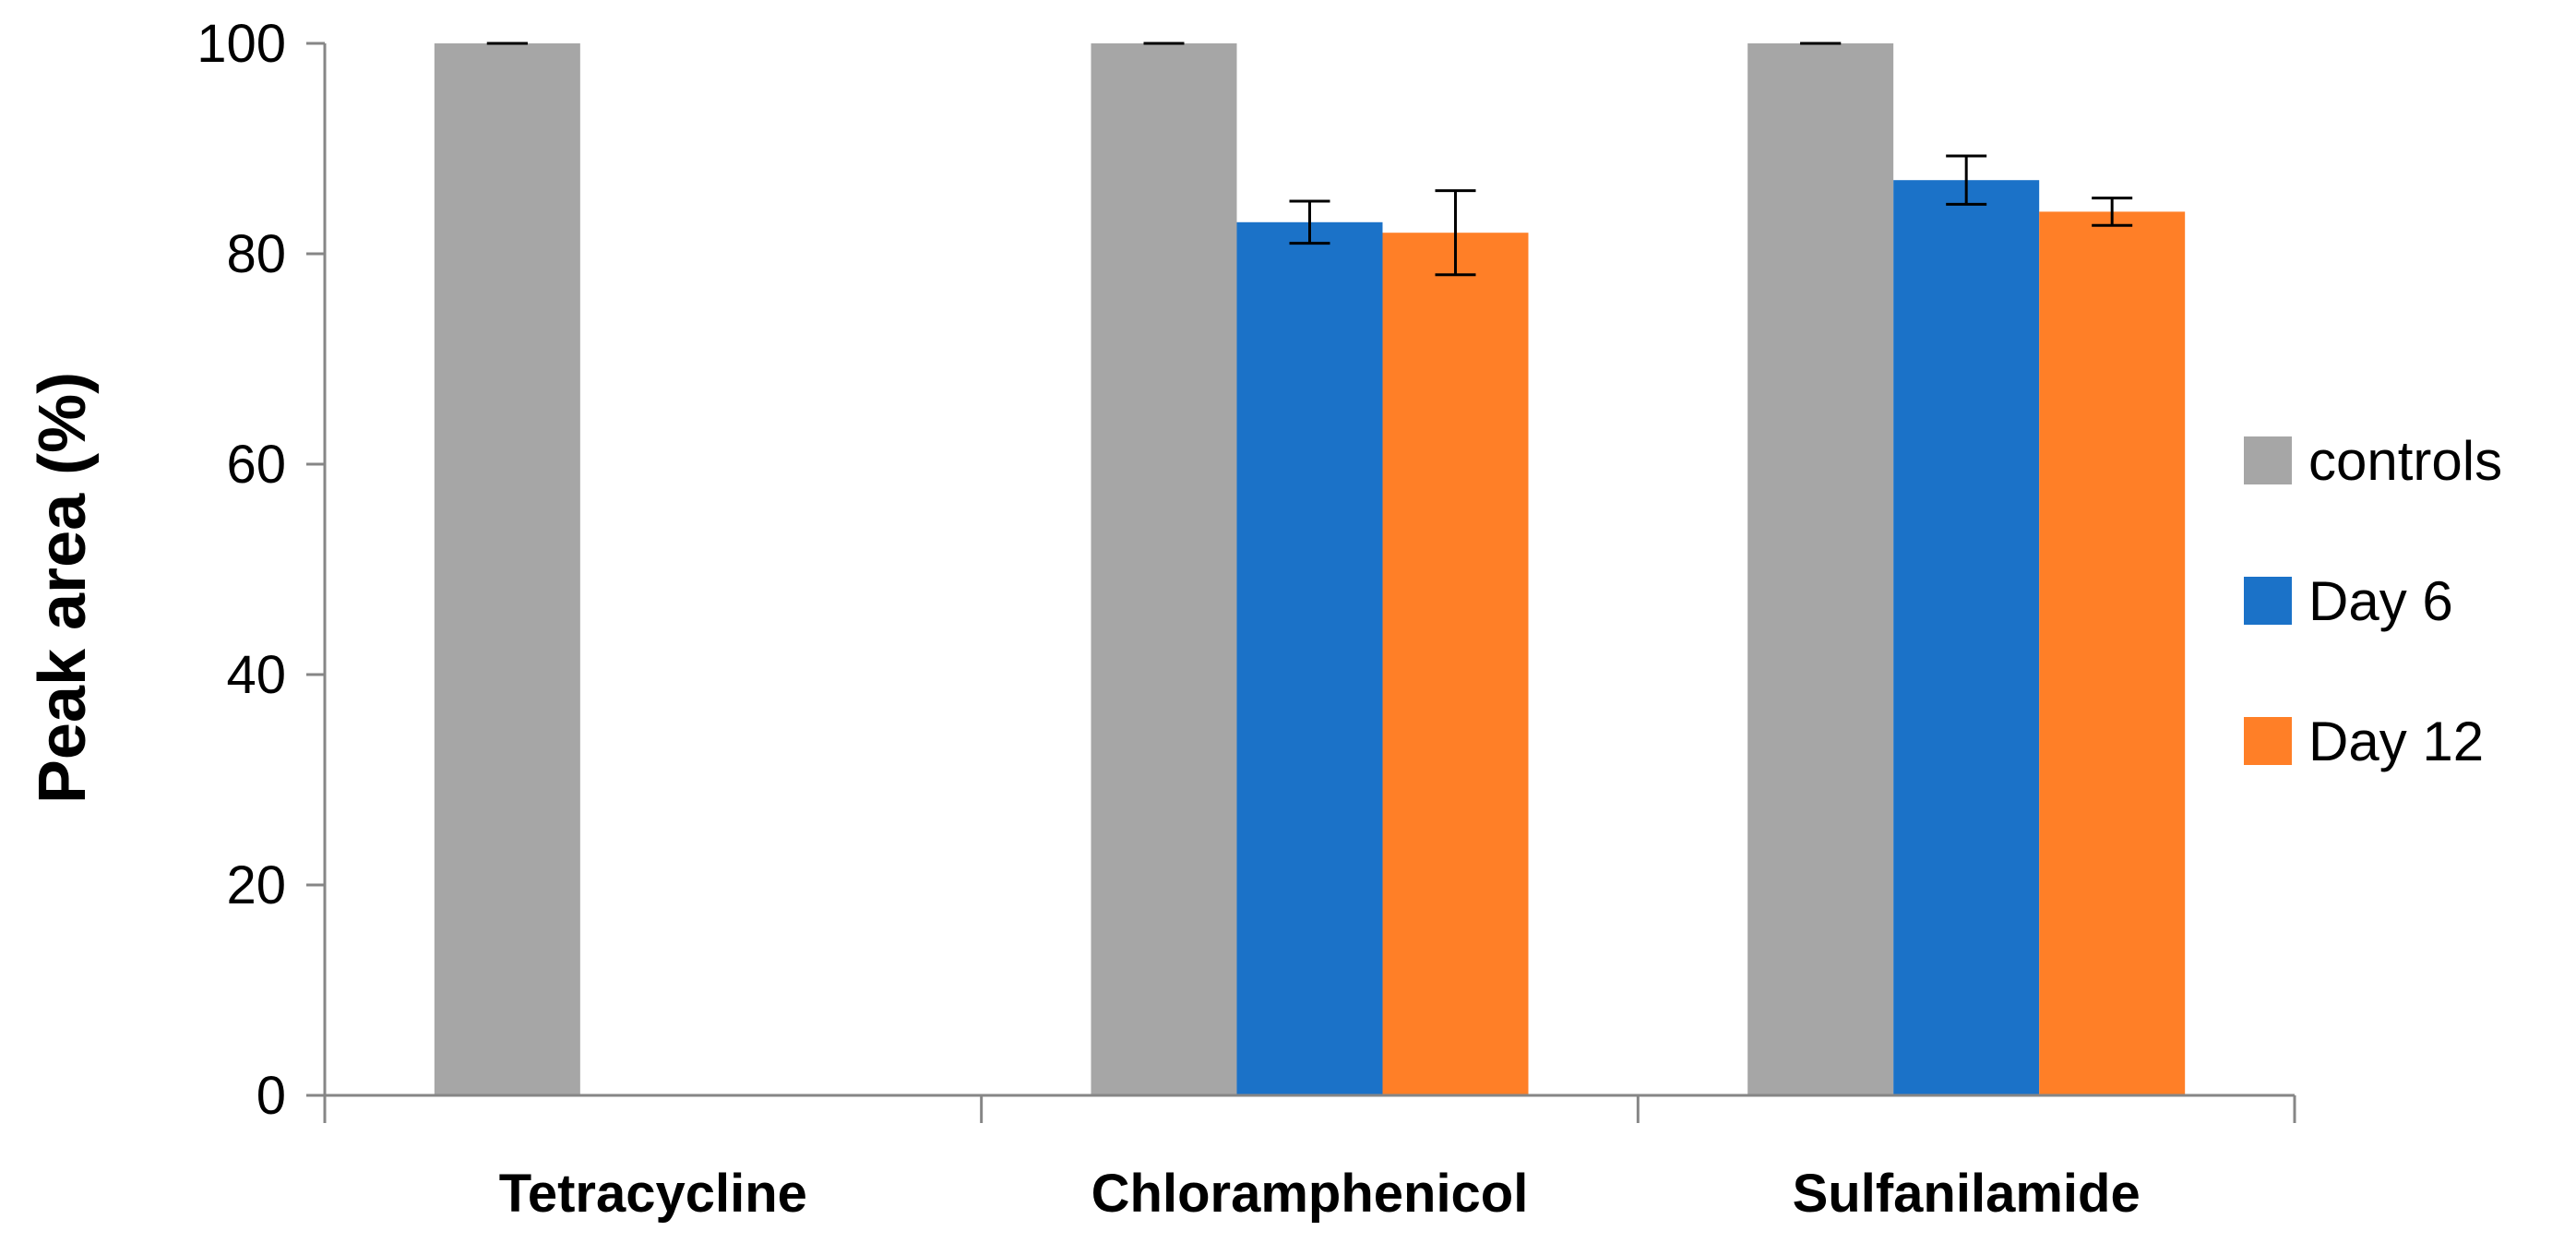 The height and width of the screenshot is (1243, 2576). Describe the element at coordinates (1967, 1194) in the screenshot. I see `x-category-label: Sulfanilamide` at that location.